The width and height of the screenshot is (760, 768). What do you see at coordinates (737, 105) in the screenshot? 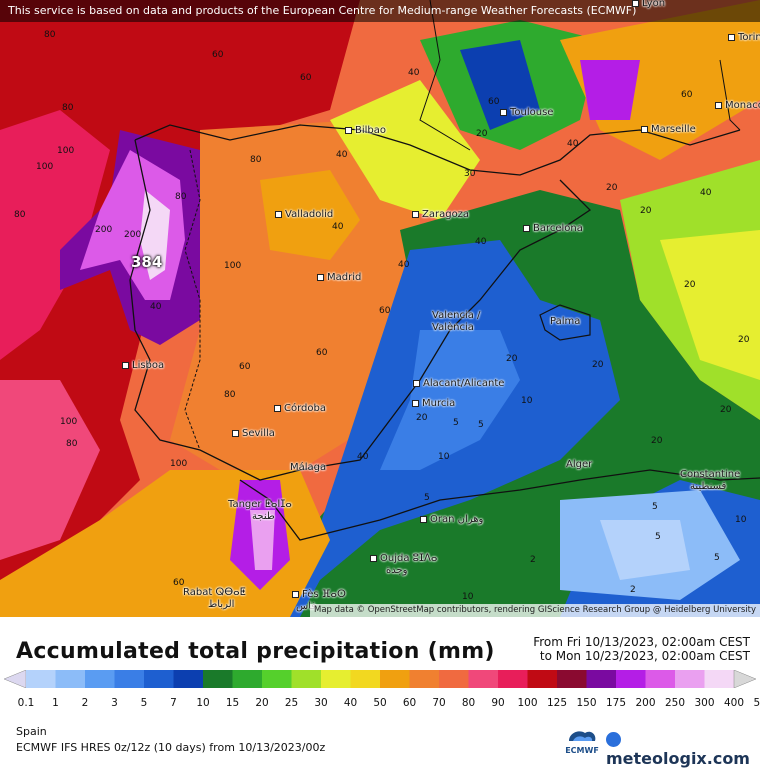
I see `city-monaco: Monaco` at bounding box center [737, 105].